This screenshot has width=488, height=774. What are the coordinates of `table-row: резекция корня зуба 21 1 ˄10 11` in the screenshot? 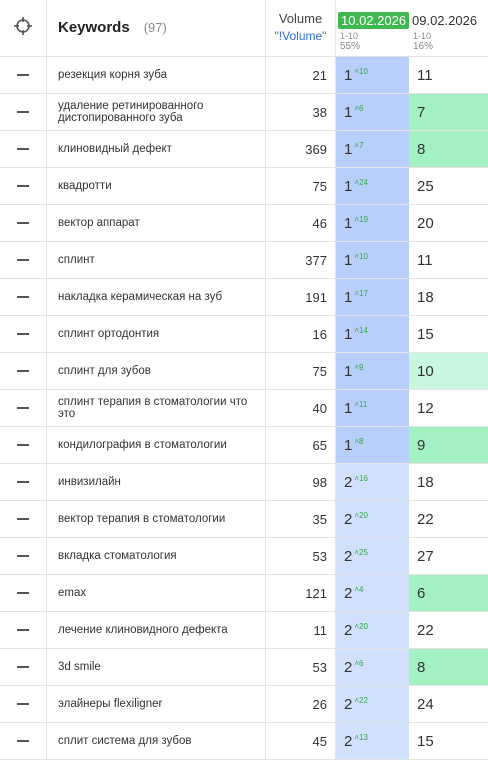 It's located at (244, 75).